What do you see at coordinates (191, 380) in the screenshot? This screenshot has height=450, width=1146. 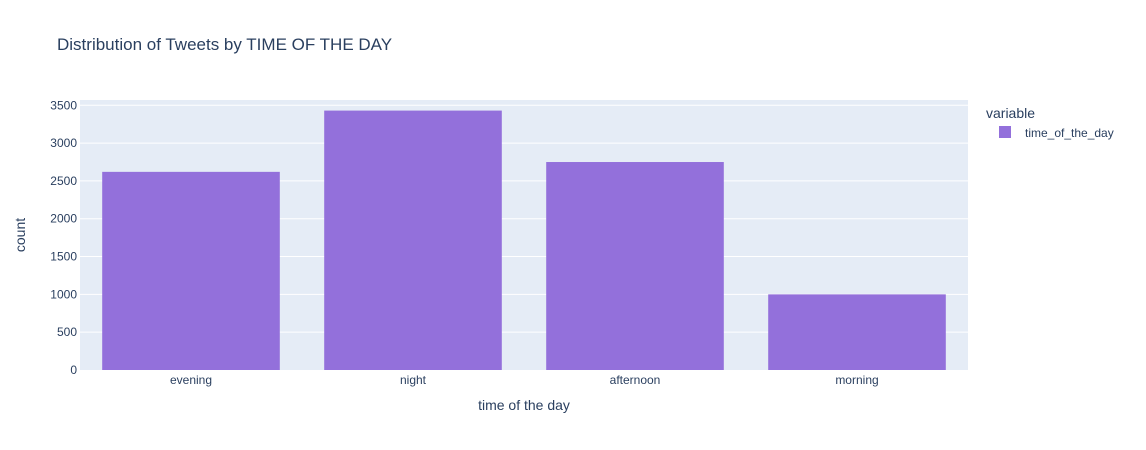 I see `x-tick-label: evening` at bounding box center [191, 380].